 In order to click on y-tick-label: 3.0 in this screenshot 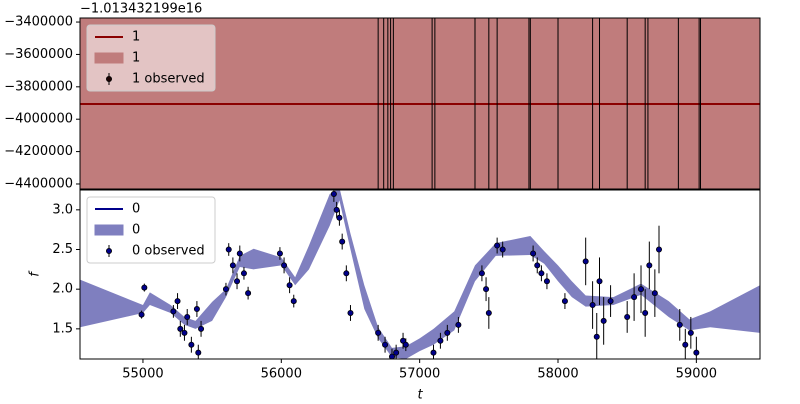, I will do `click(62, 209)`.